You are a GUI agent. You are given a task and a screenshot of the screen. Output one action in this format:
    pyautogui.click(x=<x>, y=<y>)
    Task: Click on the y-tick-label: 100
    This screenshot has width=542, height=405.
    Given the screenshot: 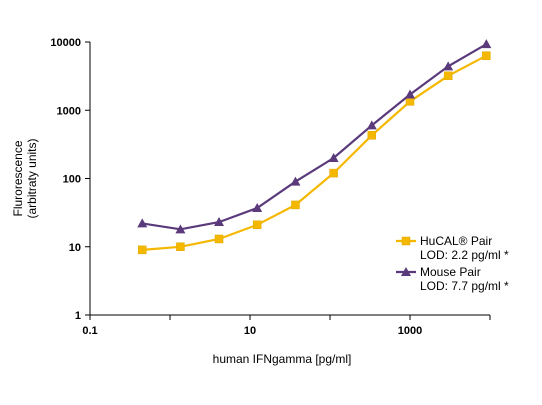 What is the action you would take?
    pyautogui.click(x=72, y=180)
    